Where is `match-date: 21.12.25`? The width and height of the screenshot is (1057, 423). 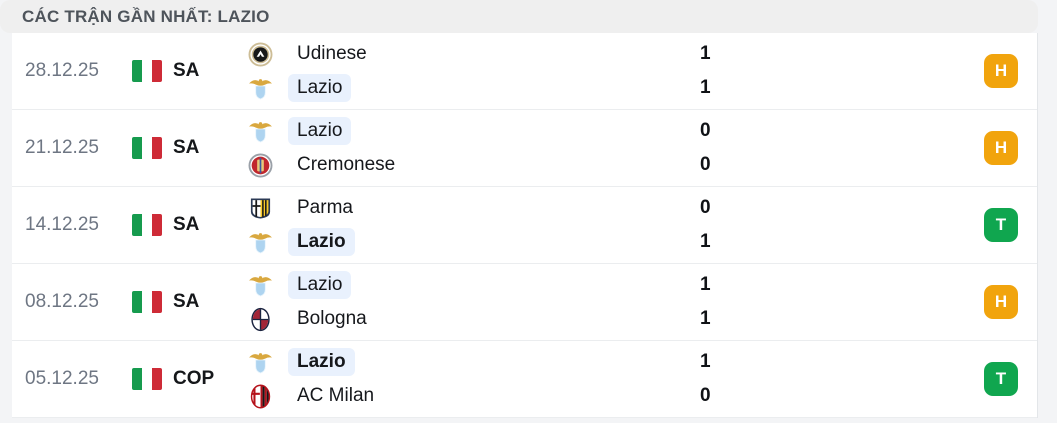 match-date: 21.12.25 is located at coordinates (62, 147).